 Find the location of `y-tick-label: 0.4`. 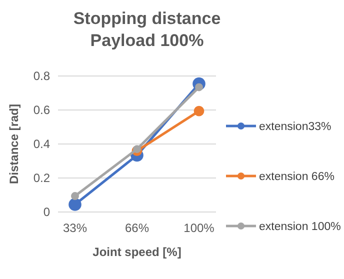

y-tick-label: 0.4 is located at coordinates (41, 144).